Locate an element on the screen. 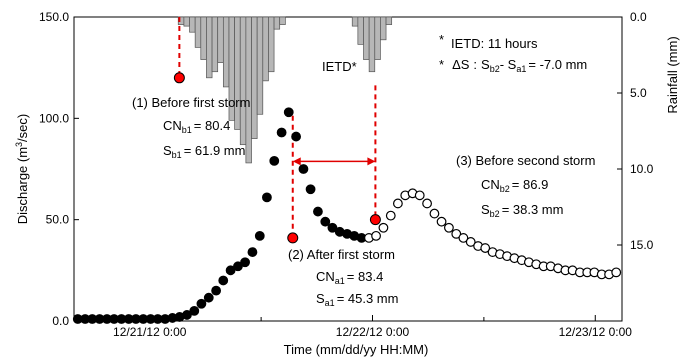 This screenshot has height=360, width=688. storm3-title: (3) Before second storm is located at coordinates (525, 160).